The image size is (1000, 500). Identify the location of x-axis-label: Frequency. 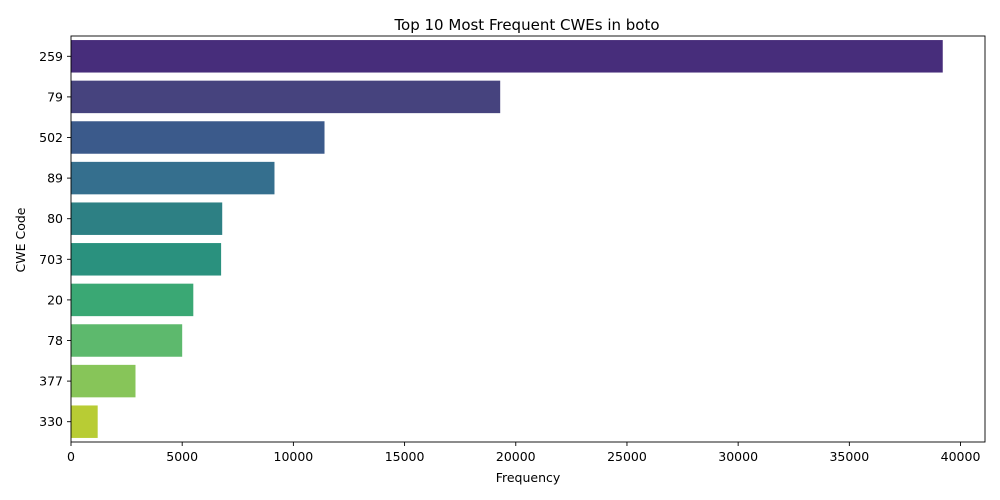
(528, 477).